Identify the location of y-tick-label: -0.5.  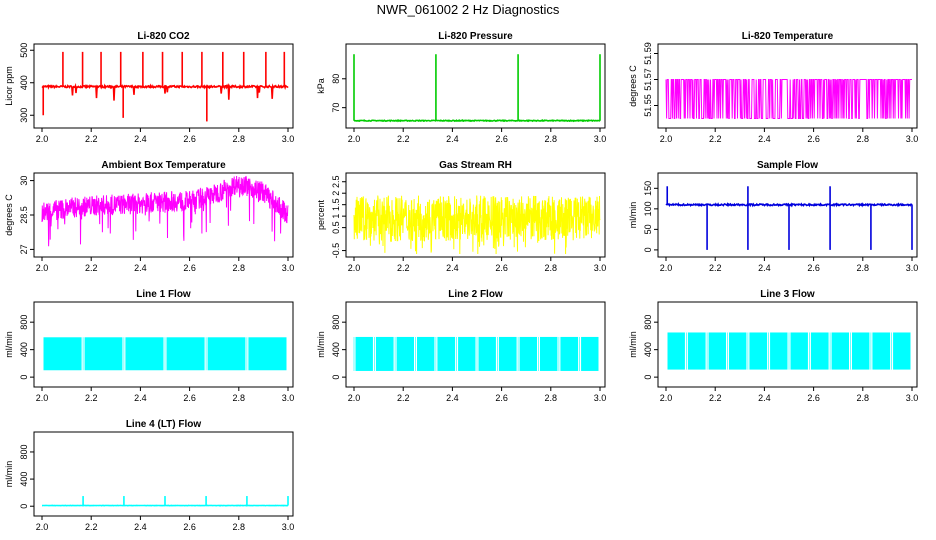
(336, 251).